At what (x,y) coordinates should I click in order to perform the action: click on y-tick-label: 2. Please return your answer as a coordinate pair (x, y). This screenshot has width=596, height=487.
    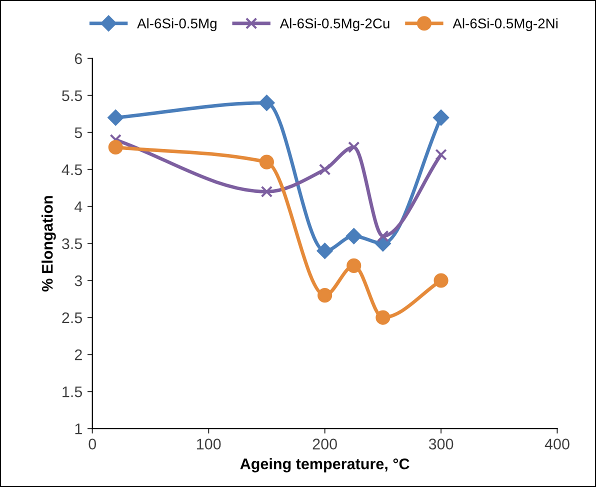
    Looking at the image, I should click on (78, 354).